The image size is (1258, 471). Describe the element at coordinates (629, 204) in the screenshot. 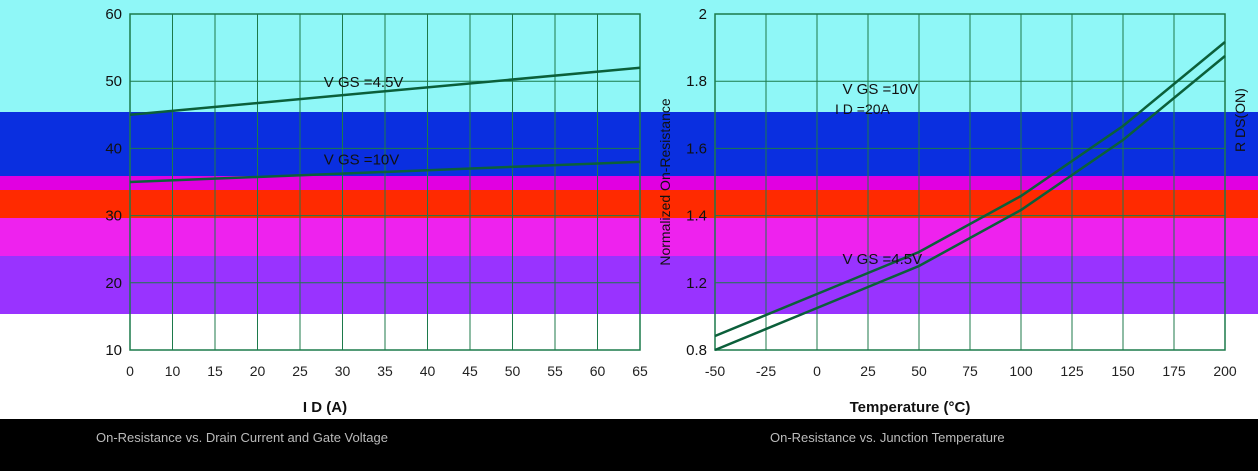

I see `band-red` at that location.